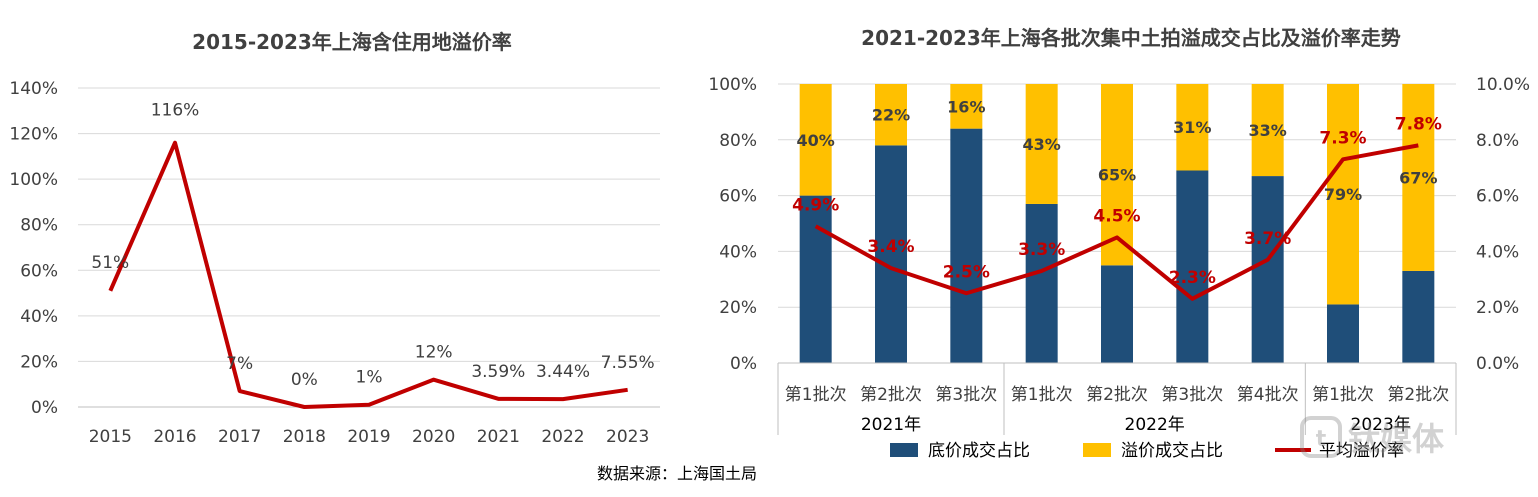 This screenshot has height=497, width=1538. Describe the element at coordinates (1497, 197) in the screenshot. I see `y-right-tick-label: 6.0%` at that location.